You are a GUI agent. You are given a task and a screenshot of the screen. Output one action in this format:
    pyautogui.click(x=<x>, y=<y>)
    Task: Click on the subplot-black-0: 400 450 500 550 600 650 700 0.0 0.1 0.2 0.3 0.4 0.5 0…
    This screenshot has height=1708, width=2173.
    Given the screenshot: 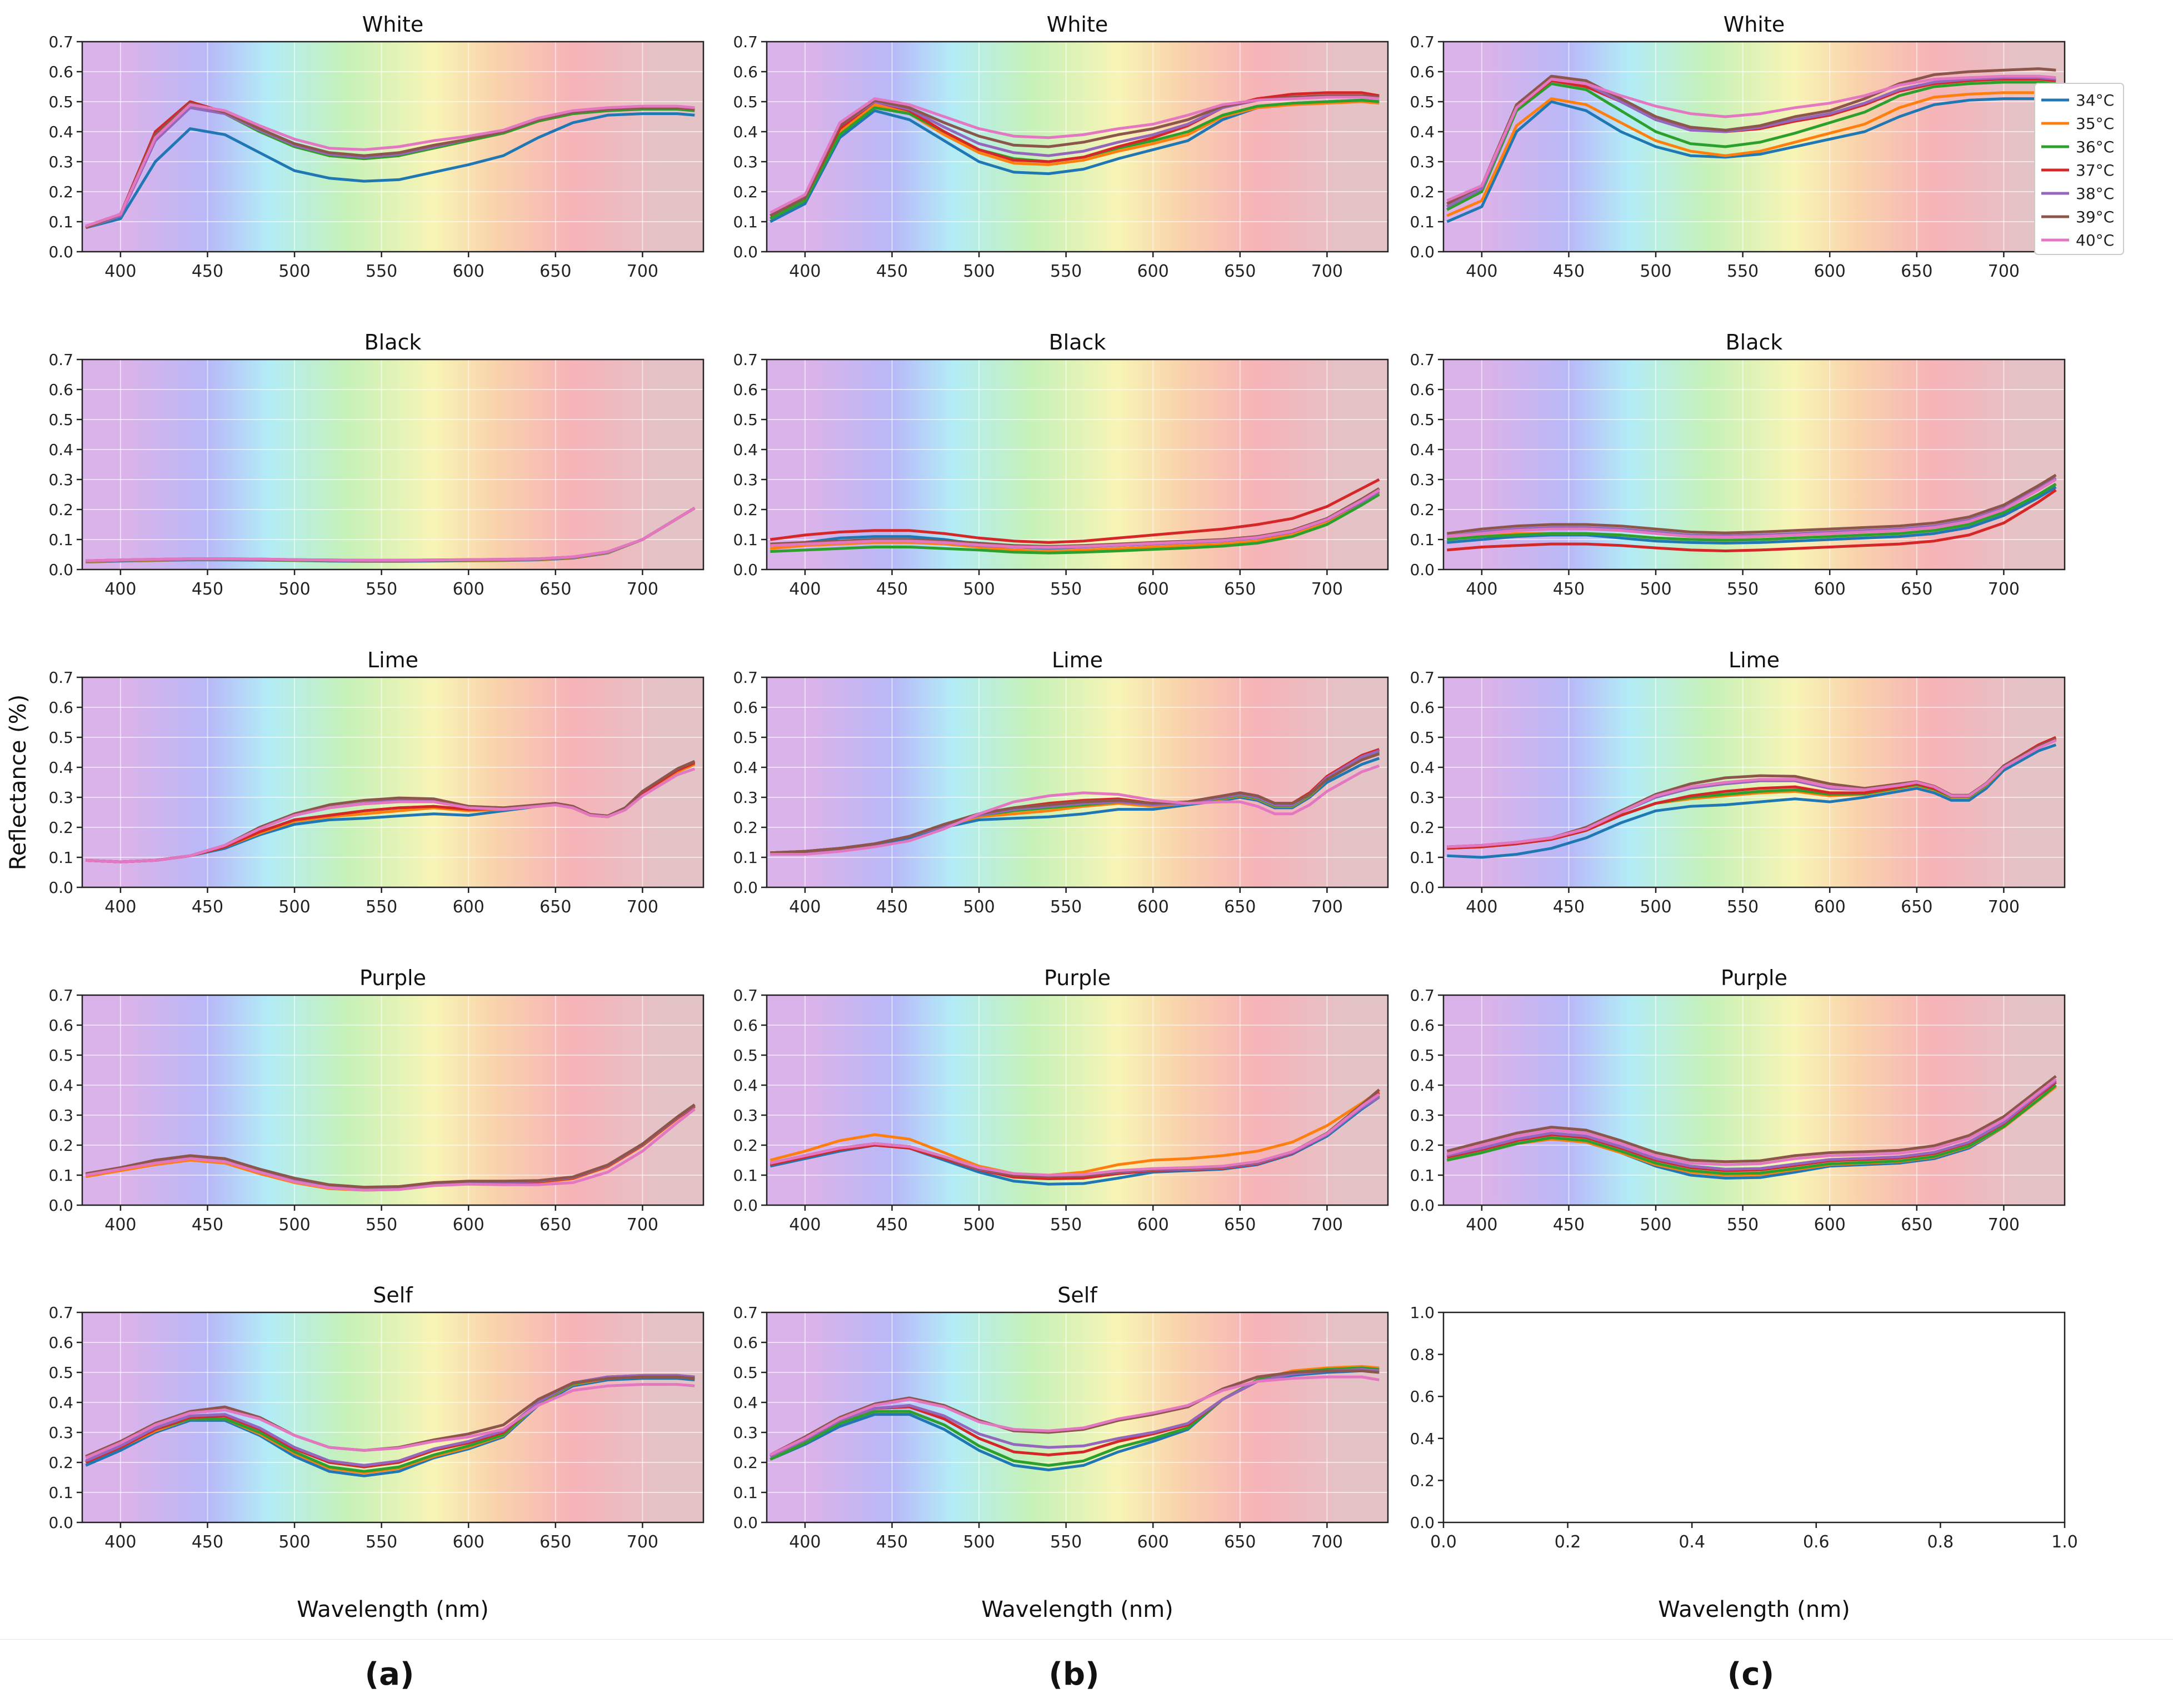 What is the action you would take?
    pyautogui.click(x=376, y=465)
    